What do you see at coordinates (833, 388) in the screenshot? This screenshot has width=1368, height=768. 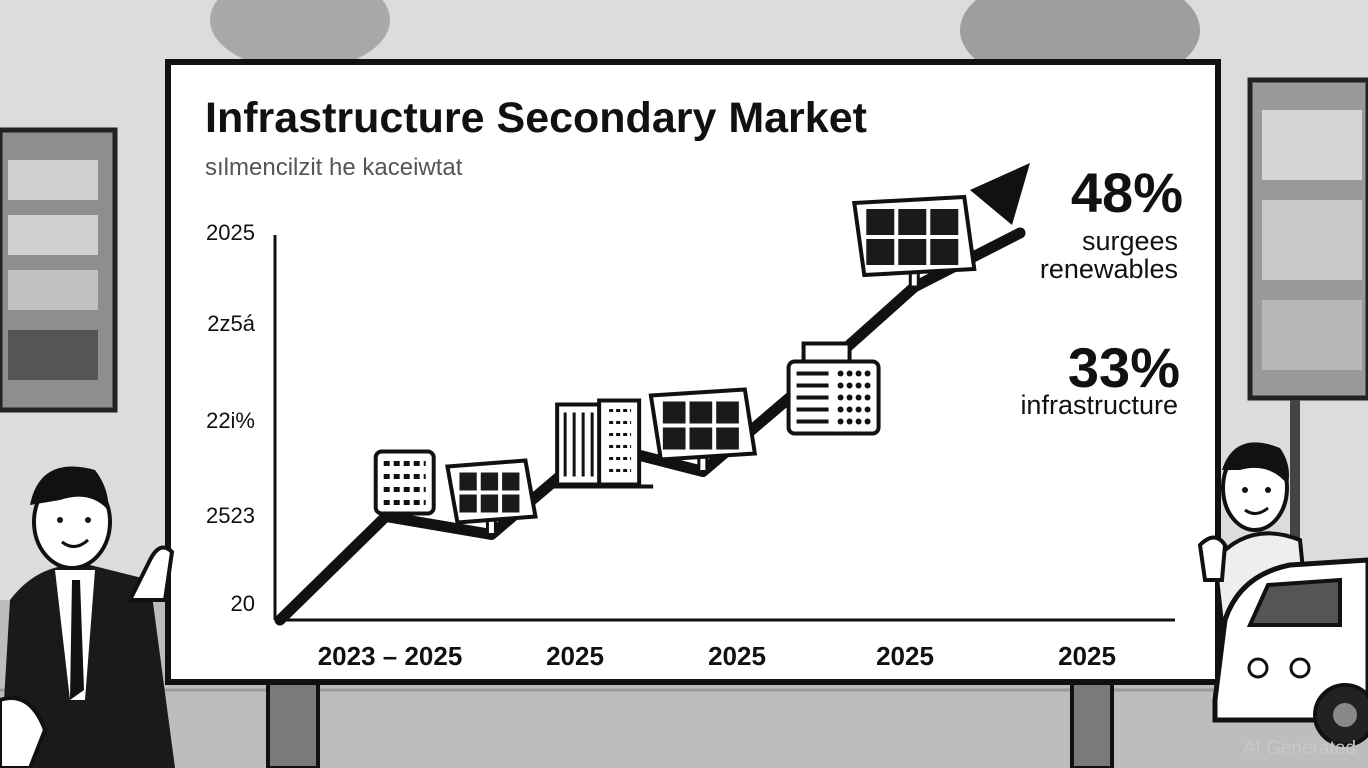 I see `data-center-marker` at bounding box center [833, 388].